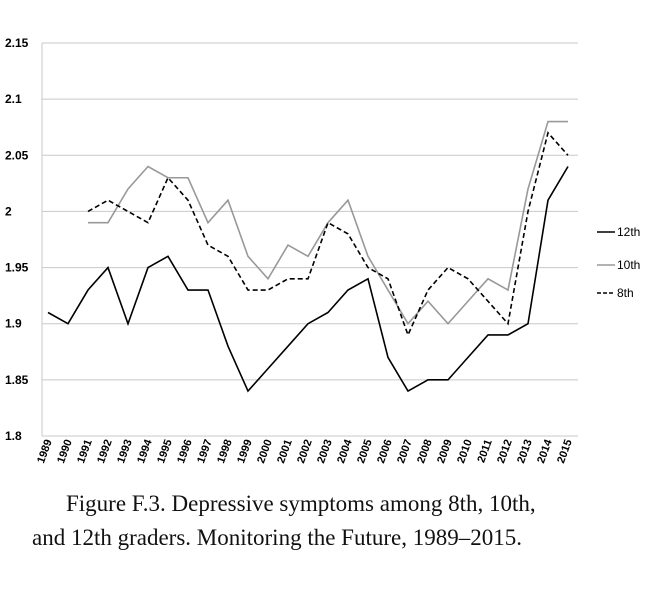 The width and height of the screenshot is (662, 598). Describe the element at coordinates (205, 451) in the screenshot. I see `x-tick-label: 1997` at that location.